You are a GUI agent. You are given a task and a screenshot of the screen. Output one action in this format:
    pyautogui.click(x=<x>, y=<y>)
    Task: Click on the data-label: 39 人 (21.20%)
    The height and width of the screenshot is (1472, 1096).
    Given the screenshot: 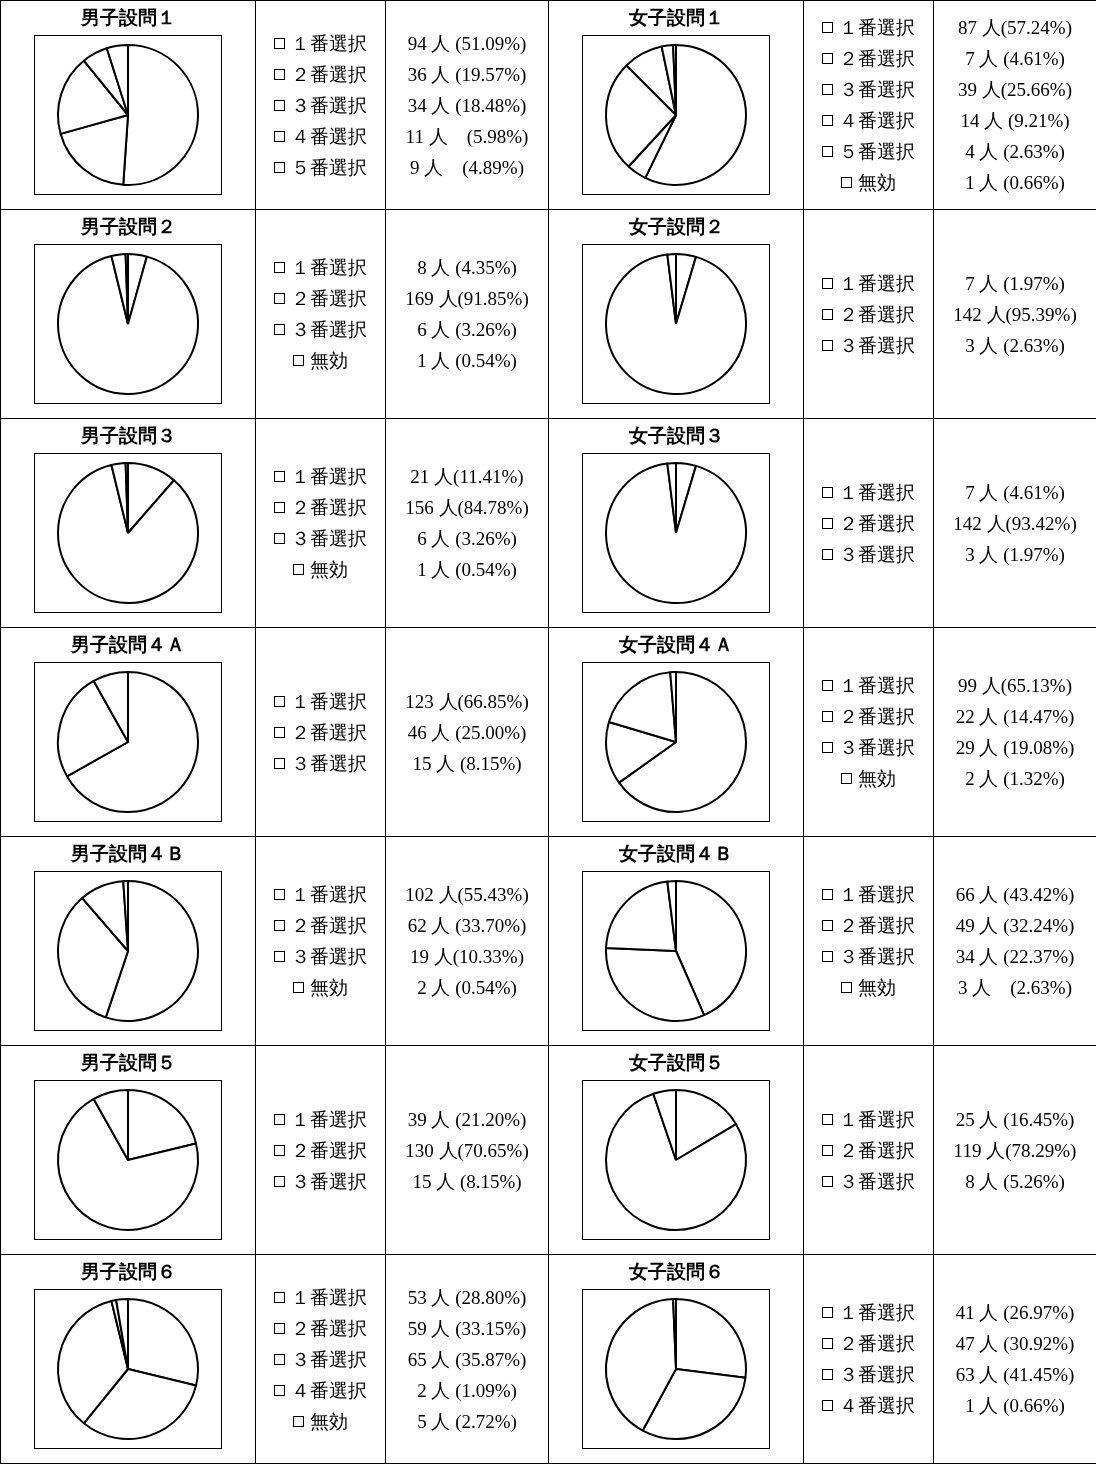 What is the action you would take?
    pyautogui.click(x=467, y=1119)
    